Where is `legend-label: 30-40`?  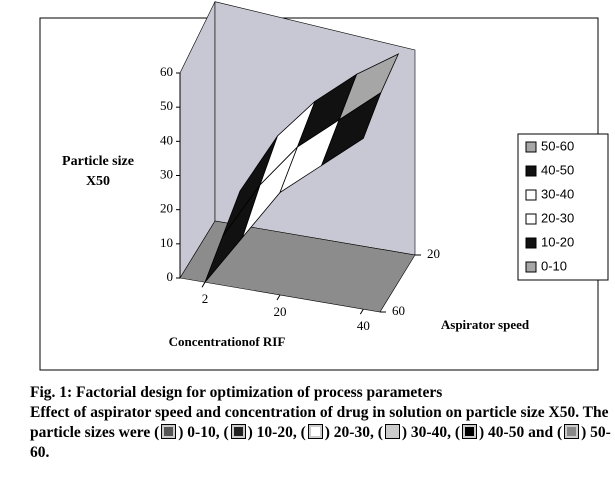
legend-label: 30-40 is located at coordinates (557, 193).